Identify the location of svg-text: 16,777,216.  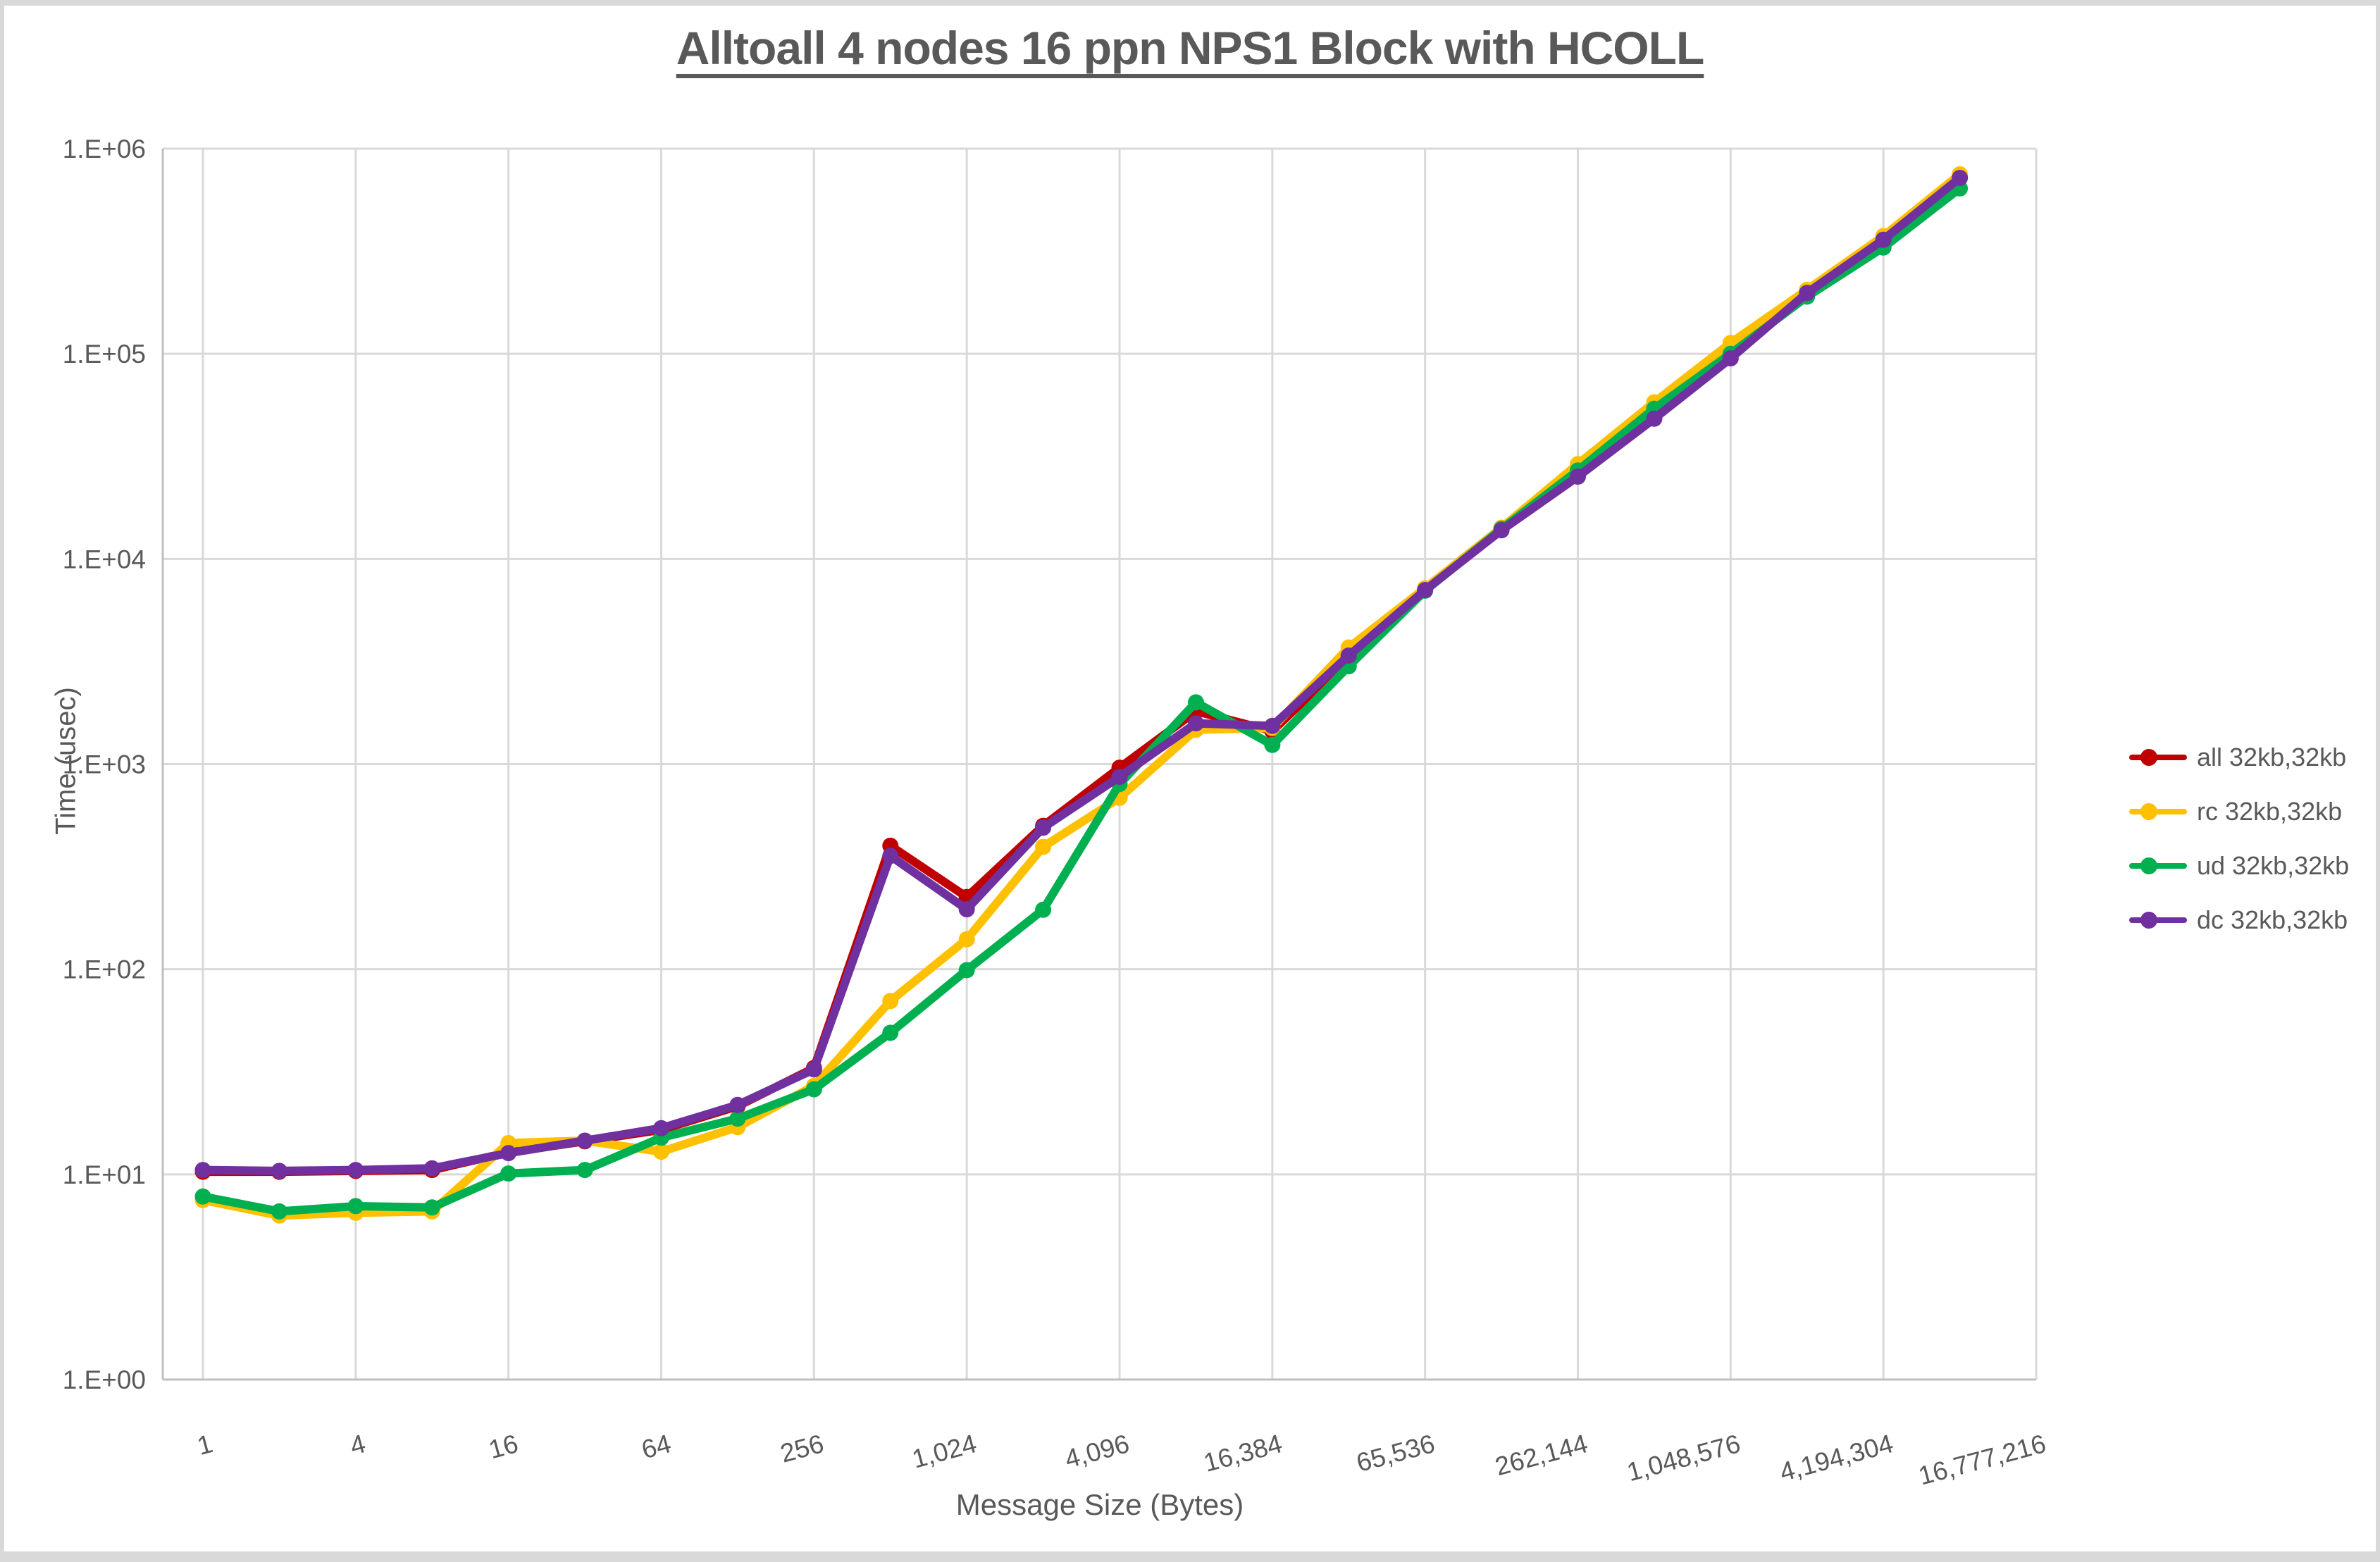
(1982, 1460).